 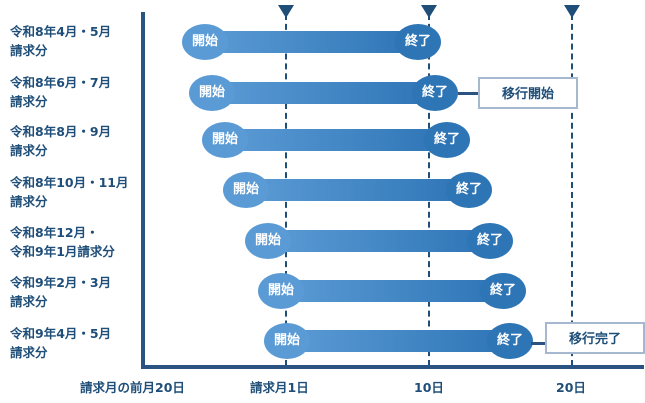 What do you see at coordinates (61, 292) in the screenshot?
I see `row-label-6: 令和9年2月・3月 請求分` at bounding box center [61, 292].